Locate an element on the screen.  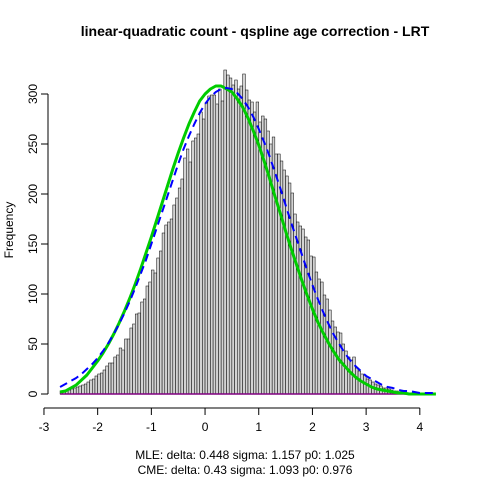
x-tick-label: 1 is located at coordinates (258, 427).